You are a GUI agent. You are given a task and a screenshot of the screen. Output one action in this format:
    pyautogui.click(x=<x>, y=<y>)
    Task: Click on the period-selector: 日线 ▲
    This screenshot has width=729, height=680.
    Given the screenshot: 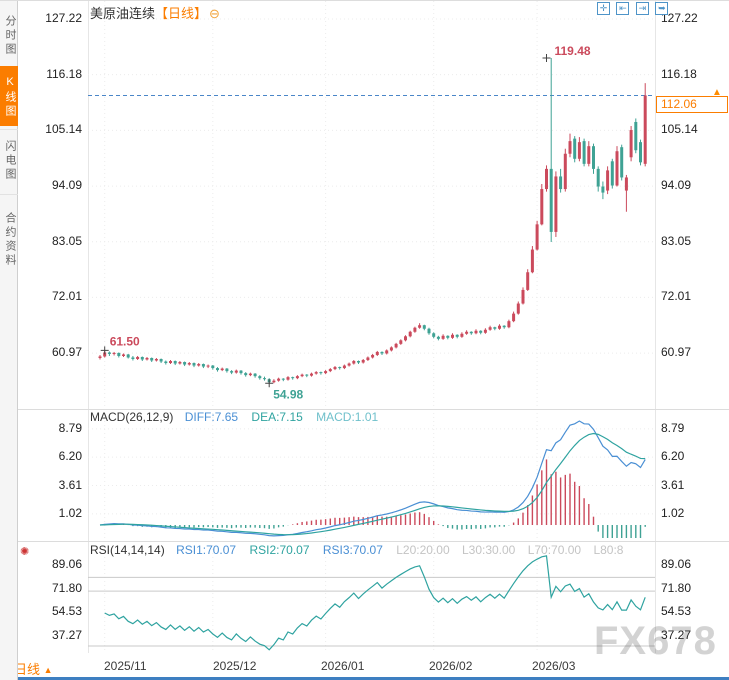 What is the action you would take?
    pyautogui.click(x=33, y=668)
    